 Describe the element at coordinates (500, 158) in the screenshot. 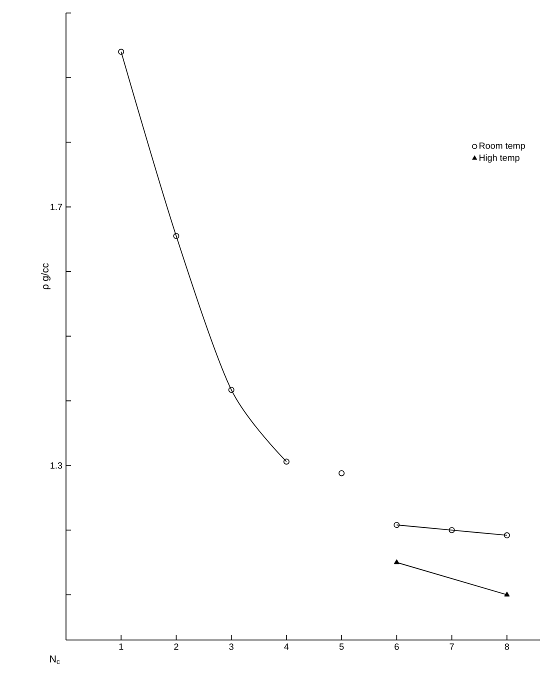

I see `legend-label: High temp` at that location.